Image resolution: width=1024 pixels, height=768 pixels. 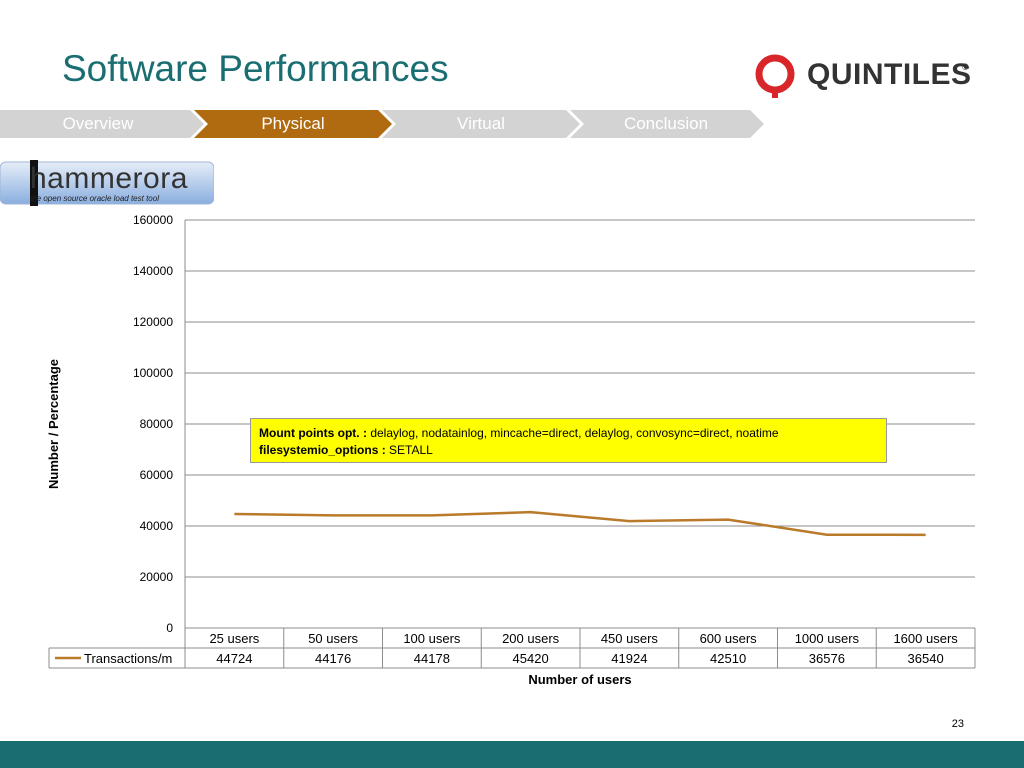 I want to click on nav-arrow-overview, so click(x=102, y=124).